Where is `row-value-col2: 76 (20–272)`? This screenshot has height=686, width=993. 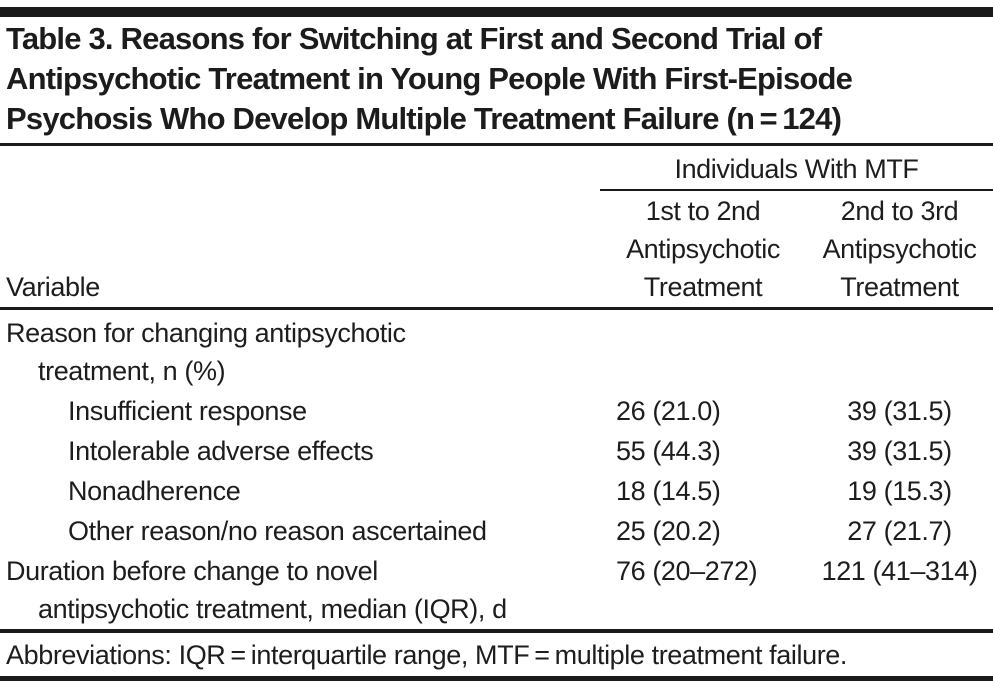 row-value-col2: 76 (20–272) is located at coordinates (687, 571).